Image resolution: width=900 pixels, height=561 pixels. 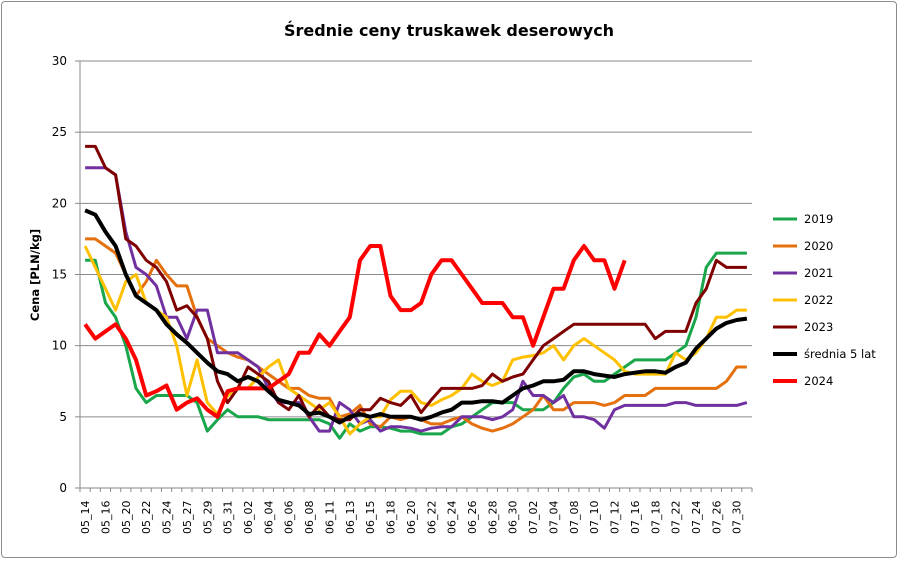 I want to click on x-tick-label: 06_13, so click(x=350, y=518).